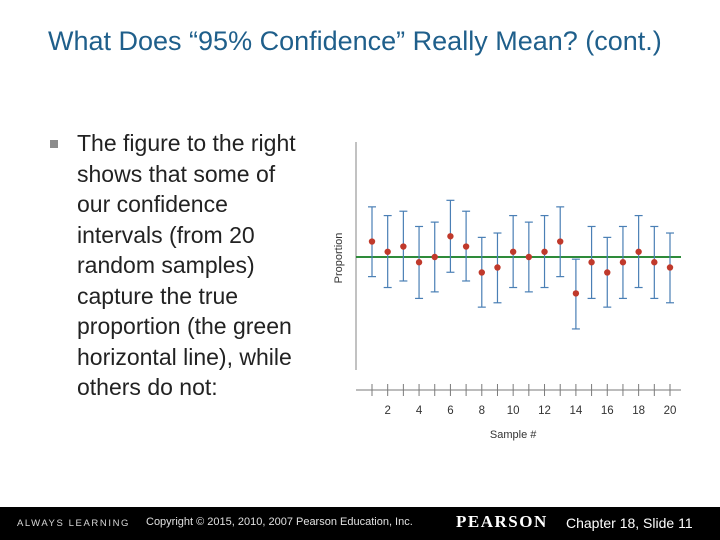  Describe the element at coordinates (544, 411) in the screenshot. I see `x-tick-label-12: 12` at that location.